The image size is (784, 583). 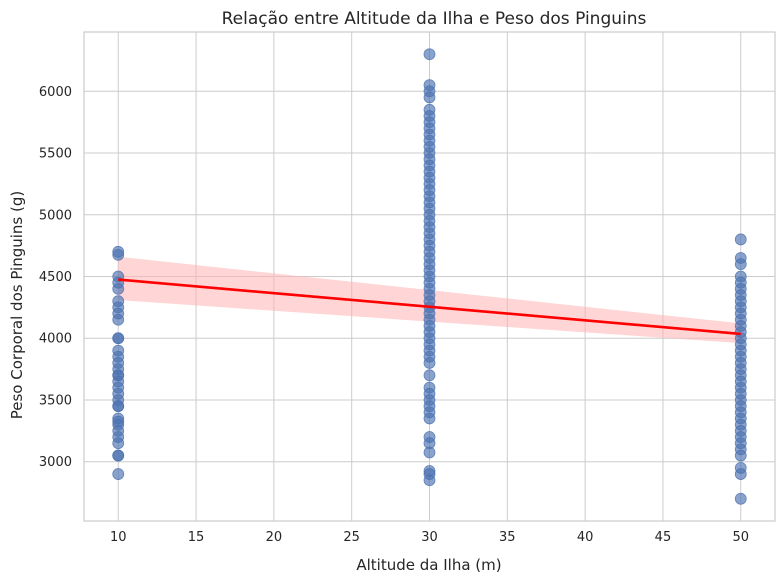 What do you see at coordinates (663, 537) in the screenshot?
I see `x-tick-label: 45` at bounding box center [663, 537].